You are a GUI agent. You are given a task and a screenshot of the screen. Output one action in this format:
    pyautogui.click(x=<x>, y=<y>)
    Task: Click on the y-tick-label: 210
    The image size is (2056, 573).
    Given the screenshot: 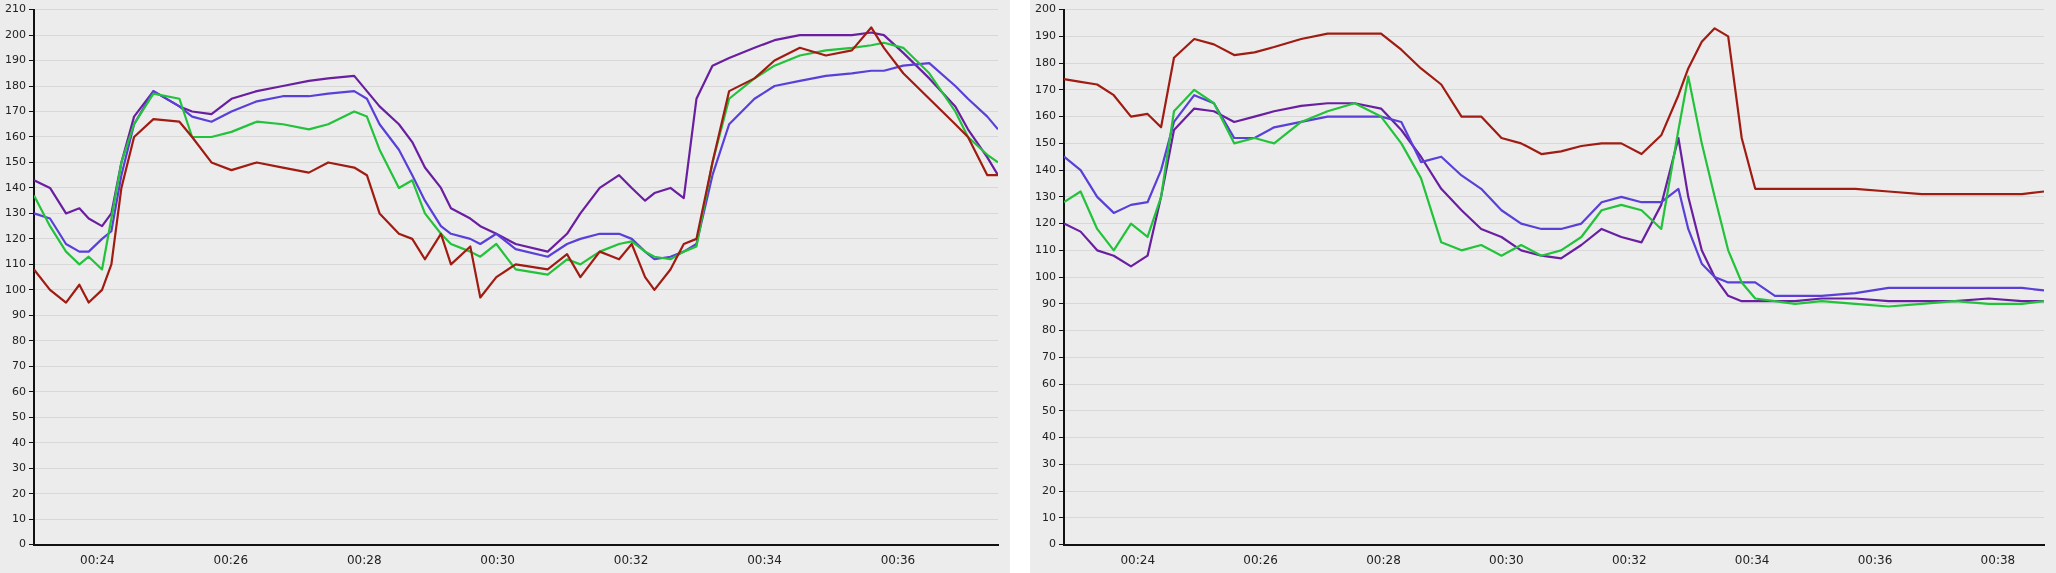 What is the action you would take?
    pyautogui.click(x=15, y=9)
    